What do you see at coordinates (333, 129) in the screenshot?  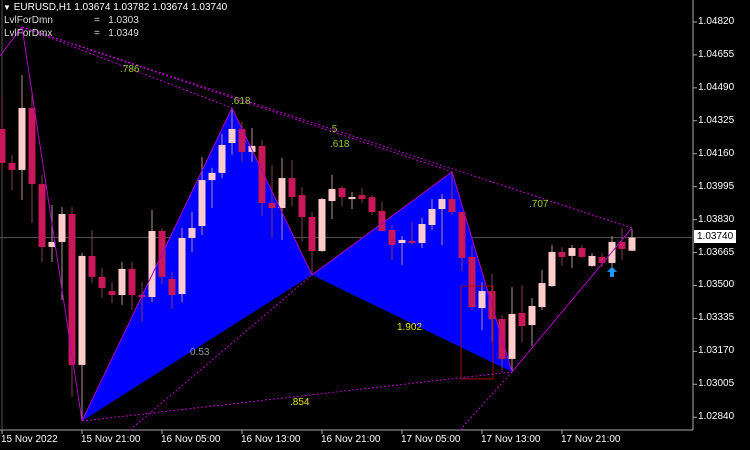 I see `fib-label: .5` at bounding box center [333, 129].